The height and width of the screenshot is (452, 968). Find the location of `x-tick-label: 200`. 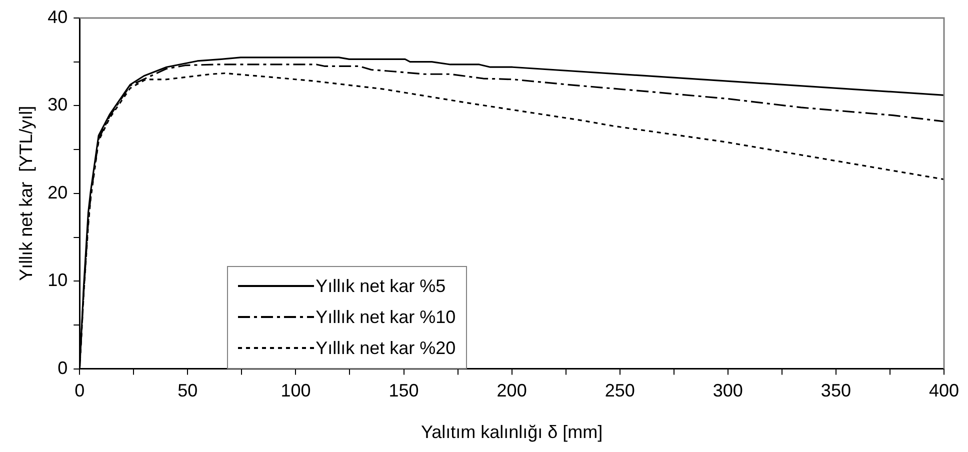

x-tick-label: 200 is located at coordinates (511, 390).